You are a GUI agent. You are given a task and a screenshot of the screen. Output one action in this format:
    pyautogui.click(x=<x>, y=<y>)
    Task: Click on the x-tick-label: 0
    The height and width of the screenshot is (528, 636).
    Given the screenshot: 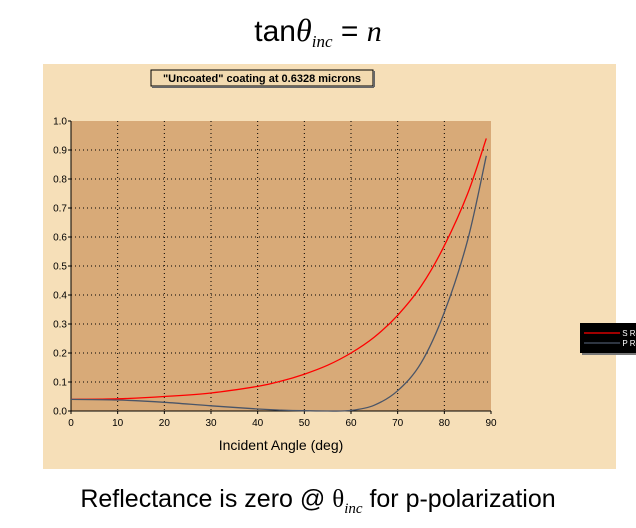 What is the action you would take?
    pyautogui.click(x=71, y=423)
    